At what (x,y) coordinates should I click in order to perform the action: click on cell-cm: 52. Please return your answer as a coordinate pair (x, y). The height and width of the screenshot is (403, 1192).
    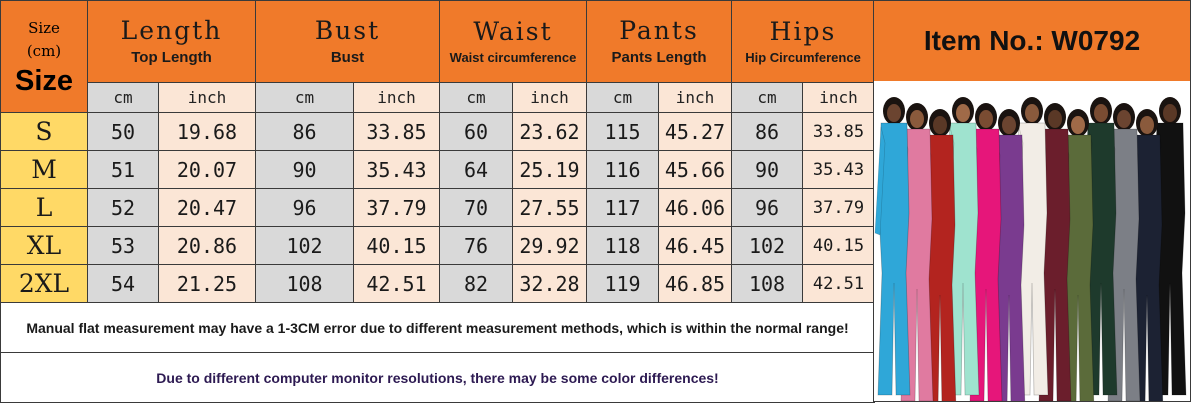
    Looking at the image, I should click on (123, 207).